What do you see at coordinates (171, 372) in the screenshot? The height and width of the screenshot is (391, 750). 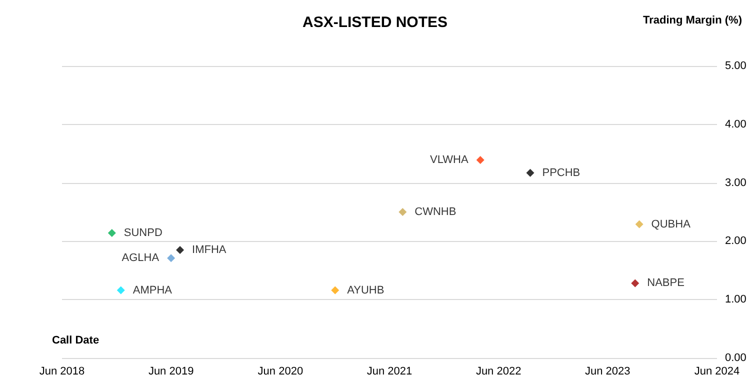 I see `x-tick-label: Jun 2019` at bounding box center [171, 372].